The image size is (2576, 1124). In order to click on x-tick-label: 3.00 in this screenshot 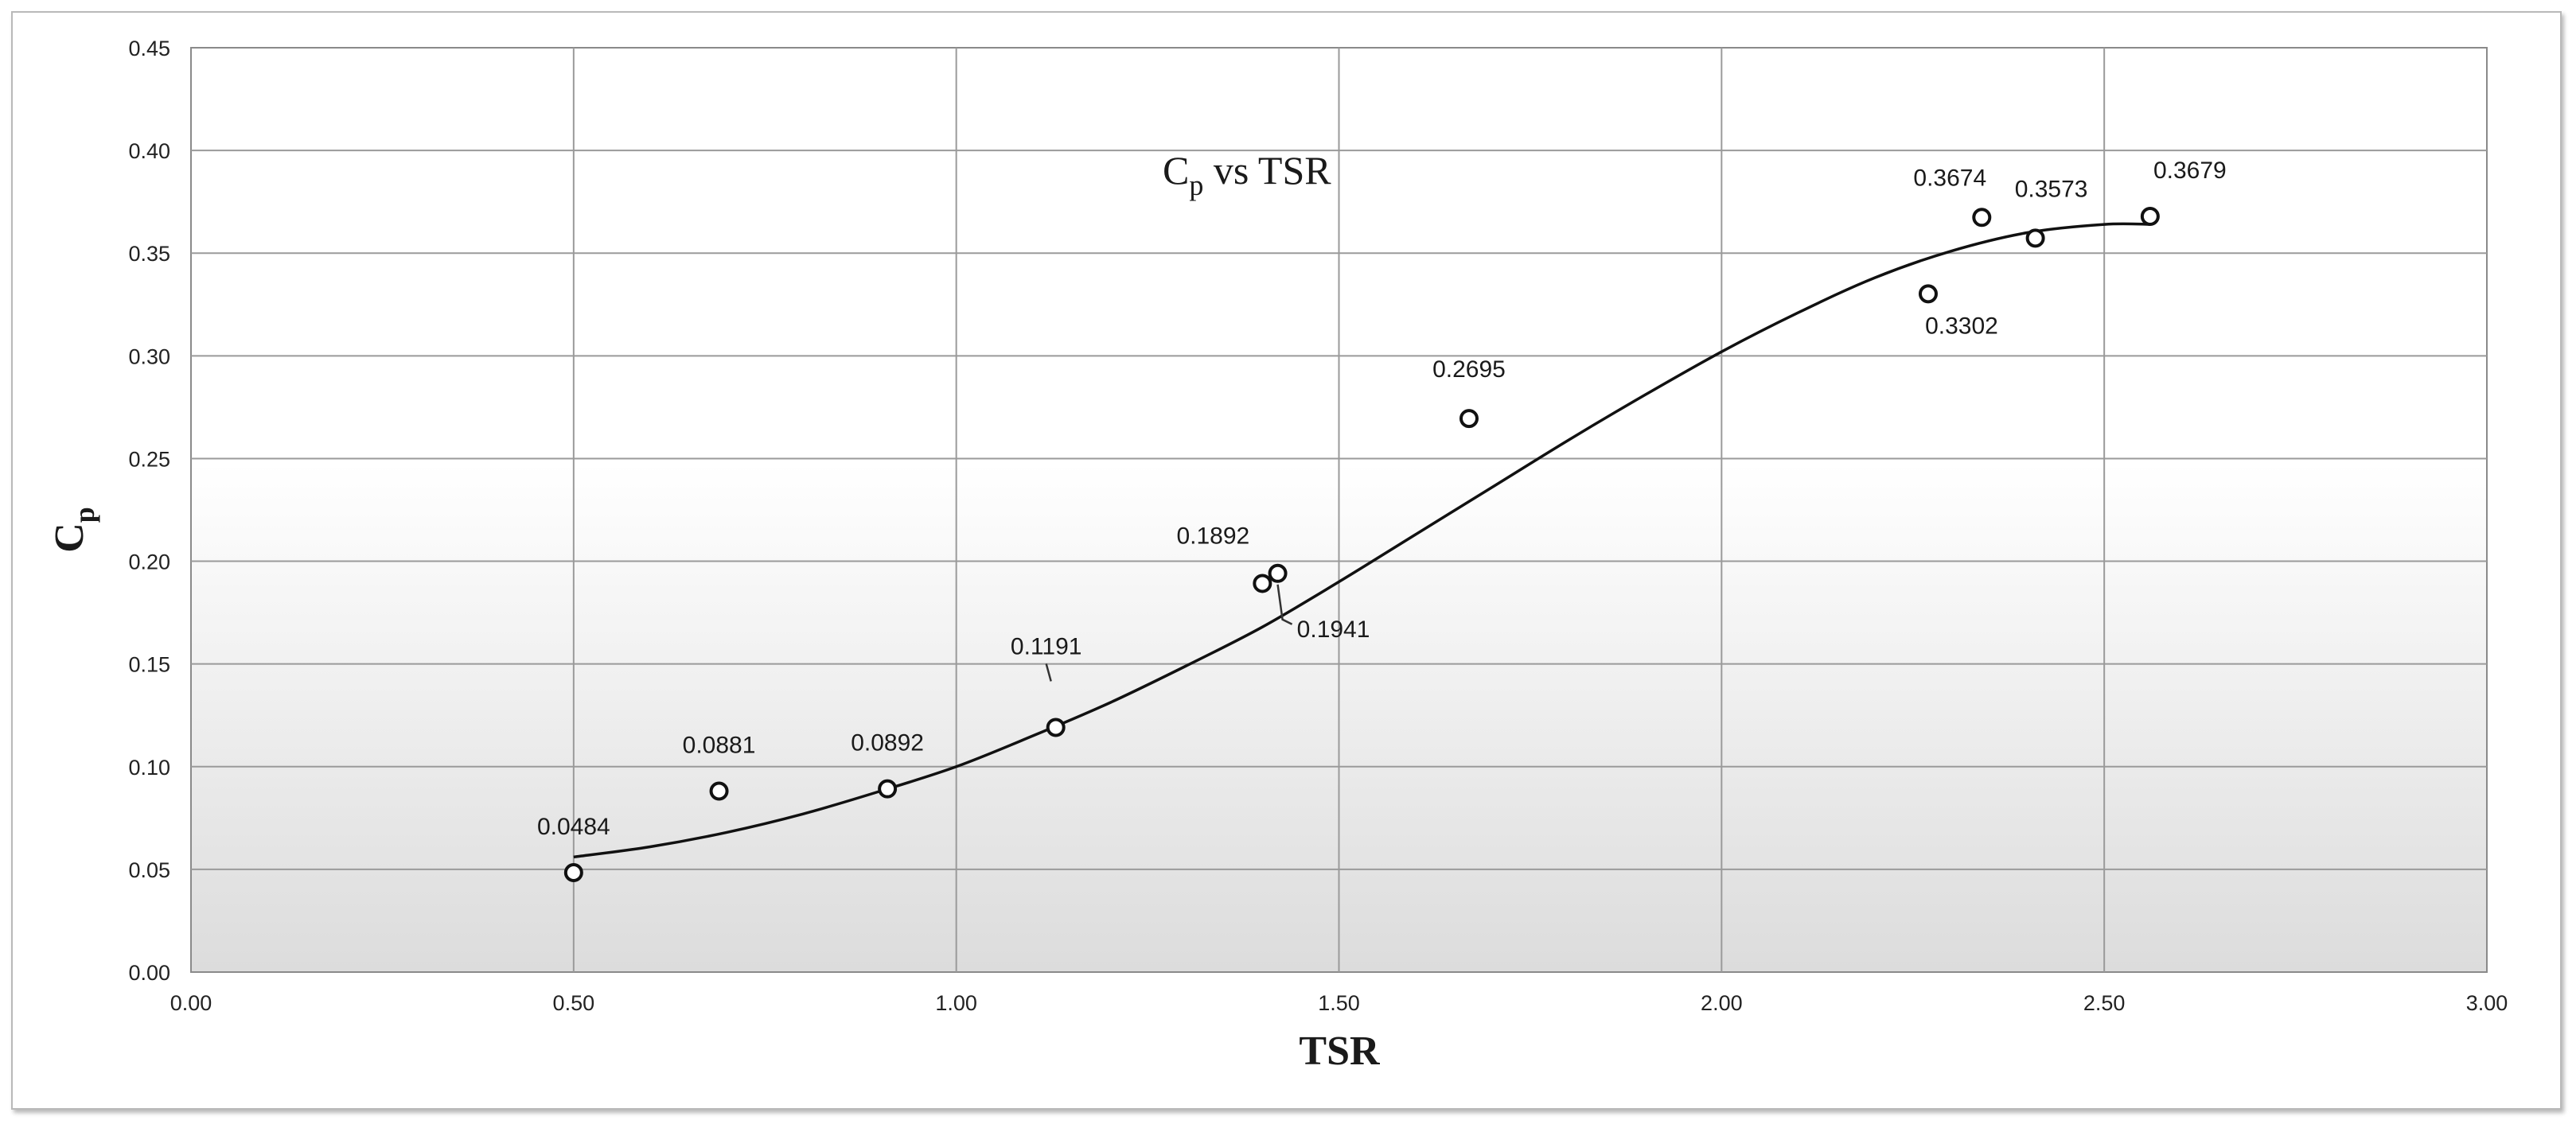, I will do `click(2487, 1003)`.